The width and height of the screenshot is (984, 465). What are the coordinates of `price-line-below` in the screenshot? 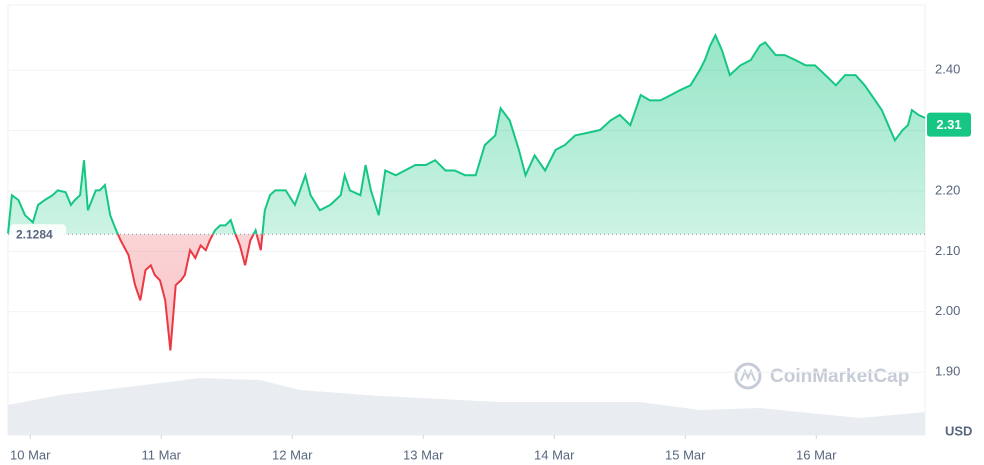 It's located at (190, 292).